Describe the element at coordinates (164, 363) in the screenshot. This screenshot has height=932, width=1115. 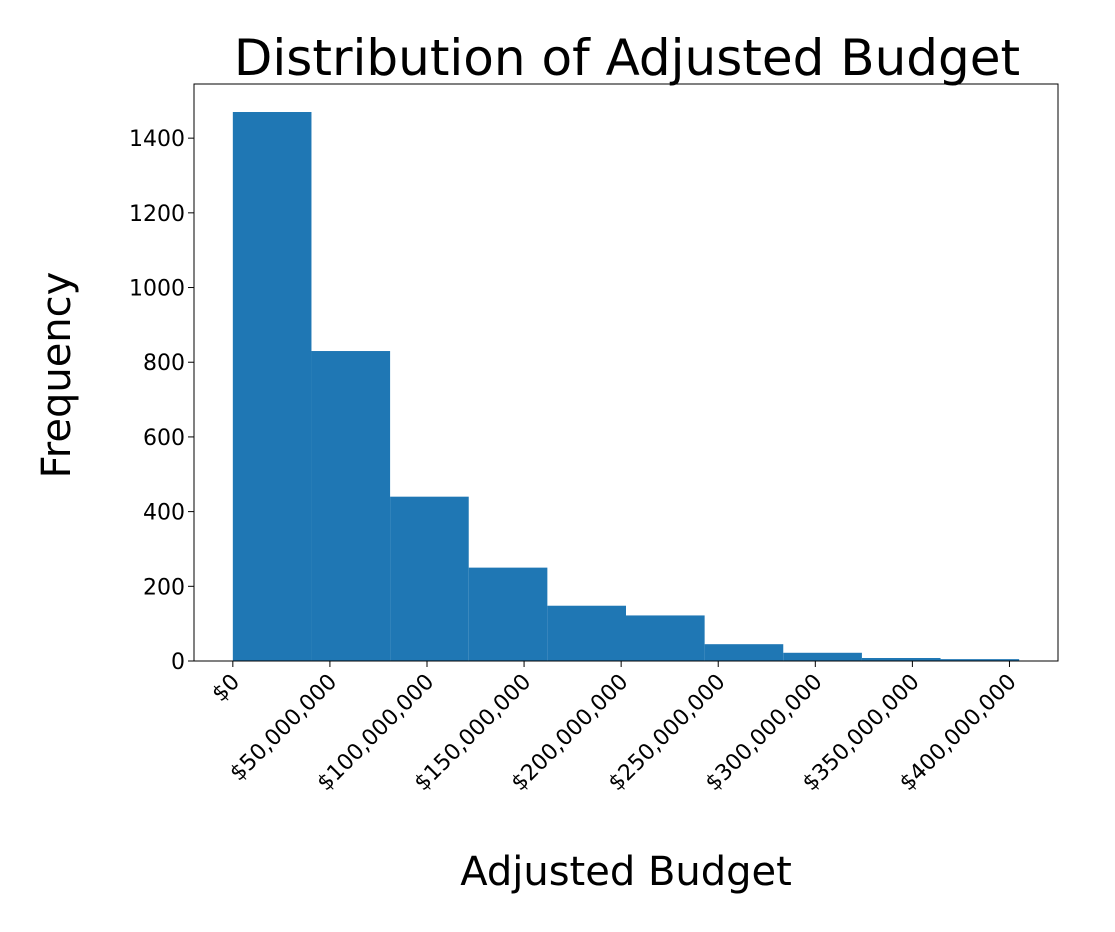
I see `y-tick-label: 800` at that location.